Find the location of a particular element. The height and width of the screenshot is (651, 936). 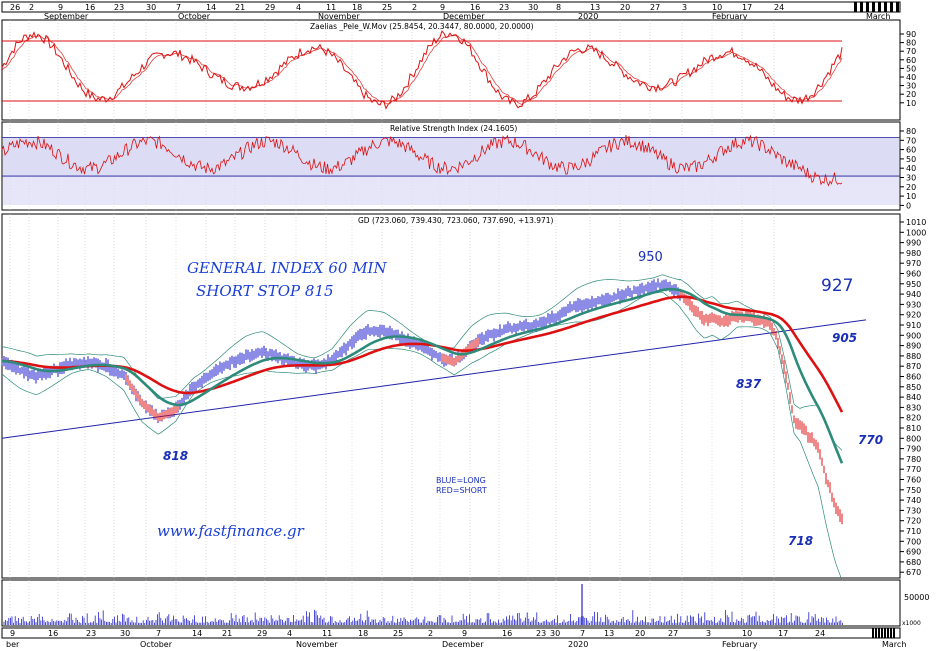

annotation-title: GENERAL INDEX 60 MIN is located at coordinates (287, 268).